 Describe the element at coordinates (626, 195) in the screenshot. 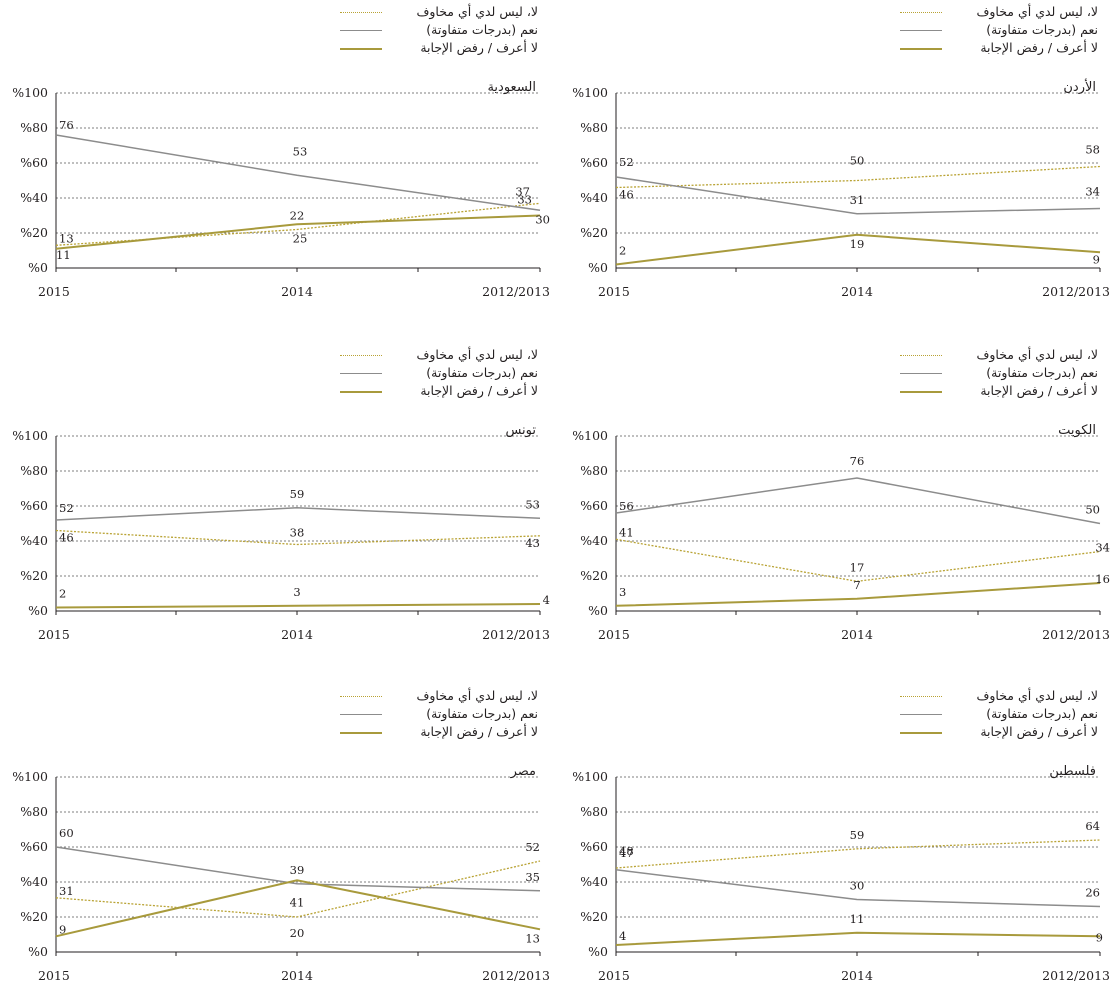

I see `data-label-no: 46` at that location.